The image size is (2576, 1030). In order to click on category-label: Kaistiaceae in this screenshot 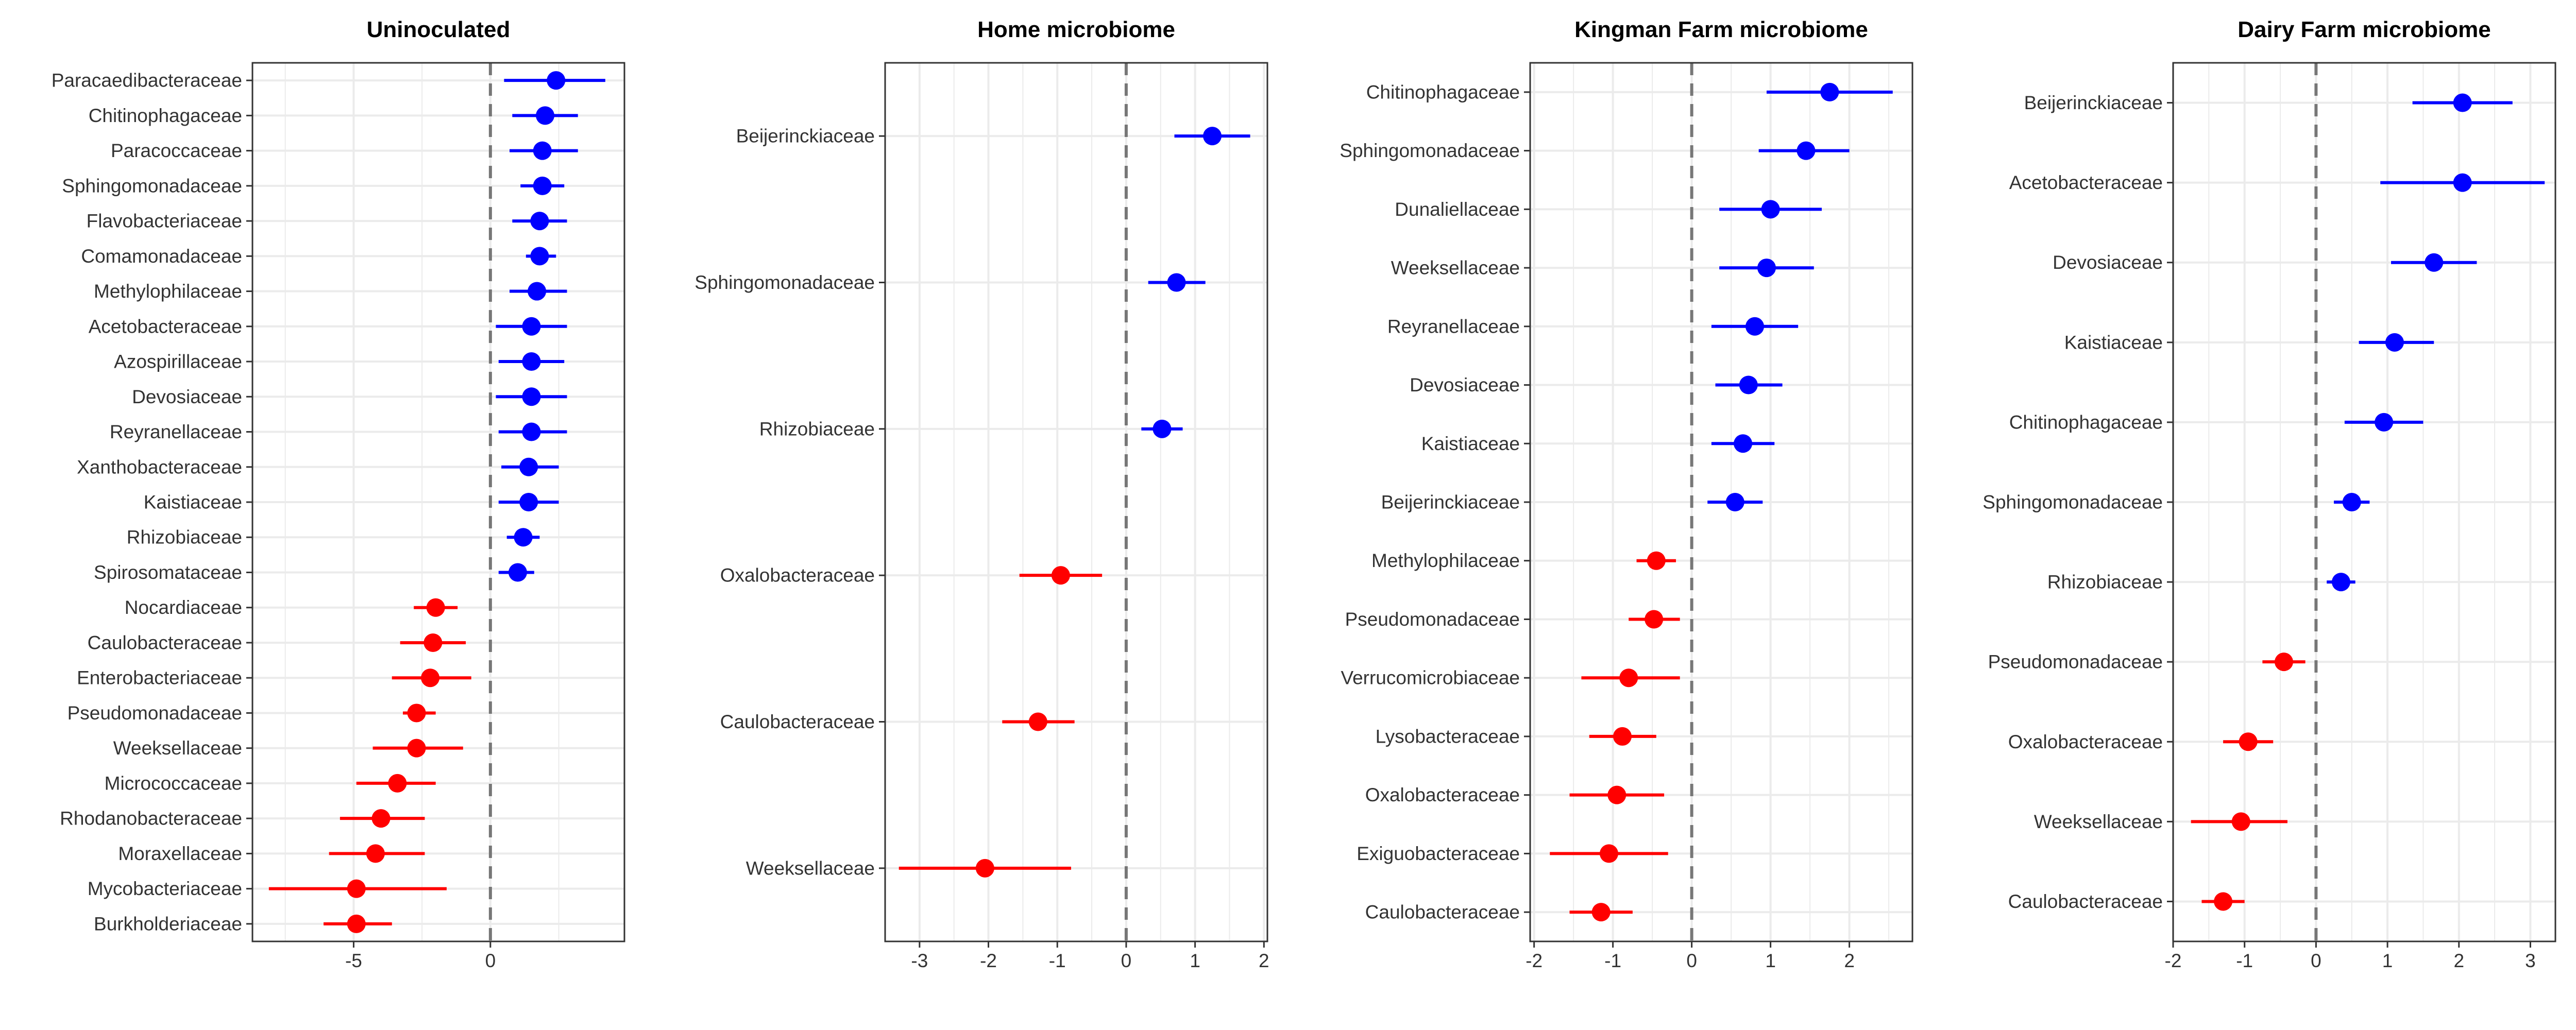, I will do `click(2113, 342)`.